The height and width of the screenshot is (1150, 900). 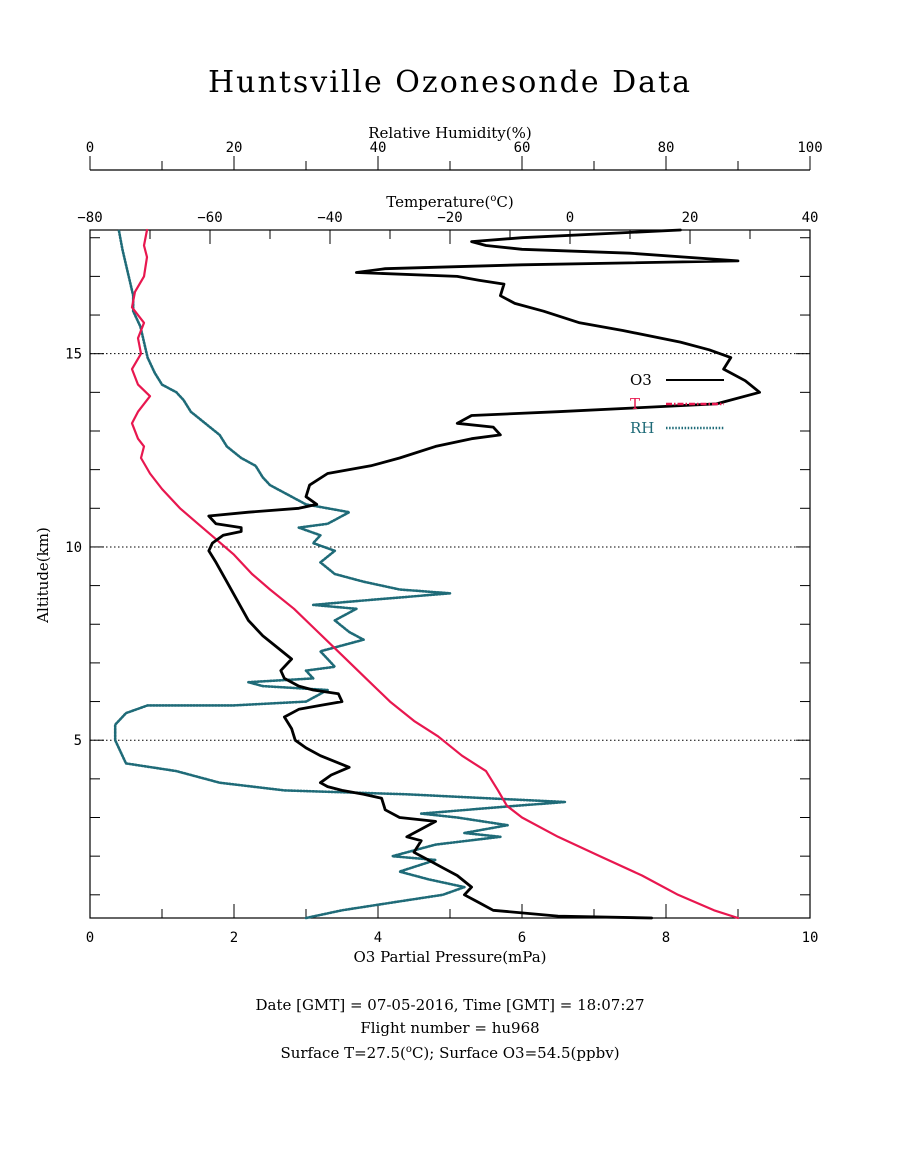 I want to click on chart-title: Huntsville Ozonesonde Data, so click(x=450, y=82).